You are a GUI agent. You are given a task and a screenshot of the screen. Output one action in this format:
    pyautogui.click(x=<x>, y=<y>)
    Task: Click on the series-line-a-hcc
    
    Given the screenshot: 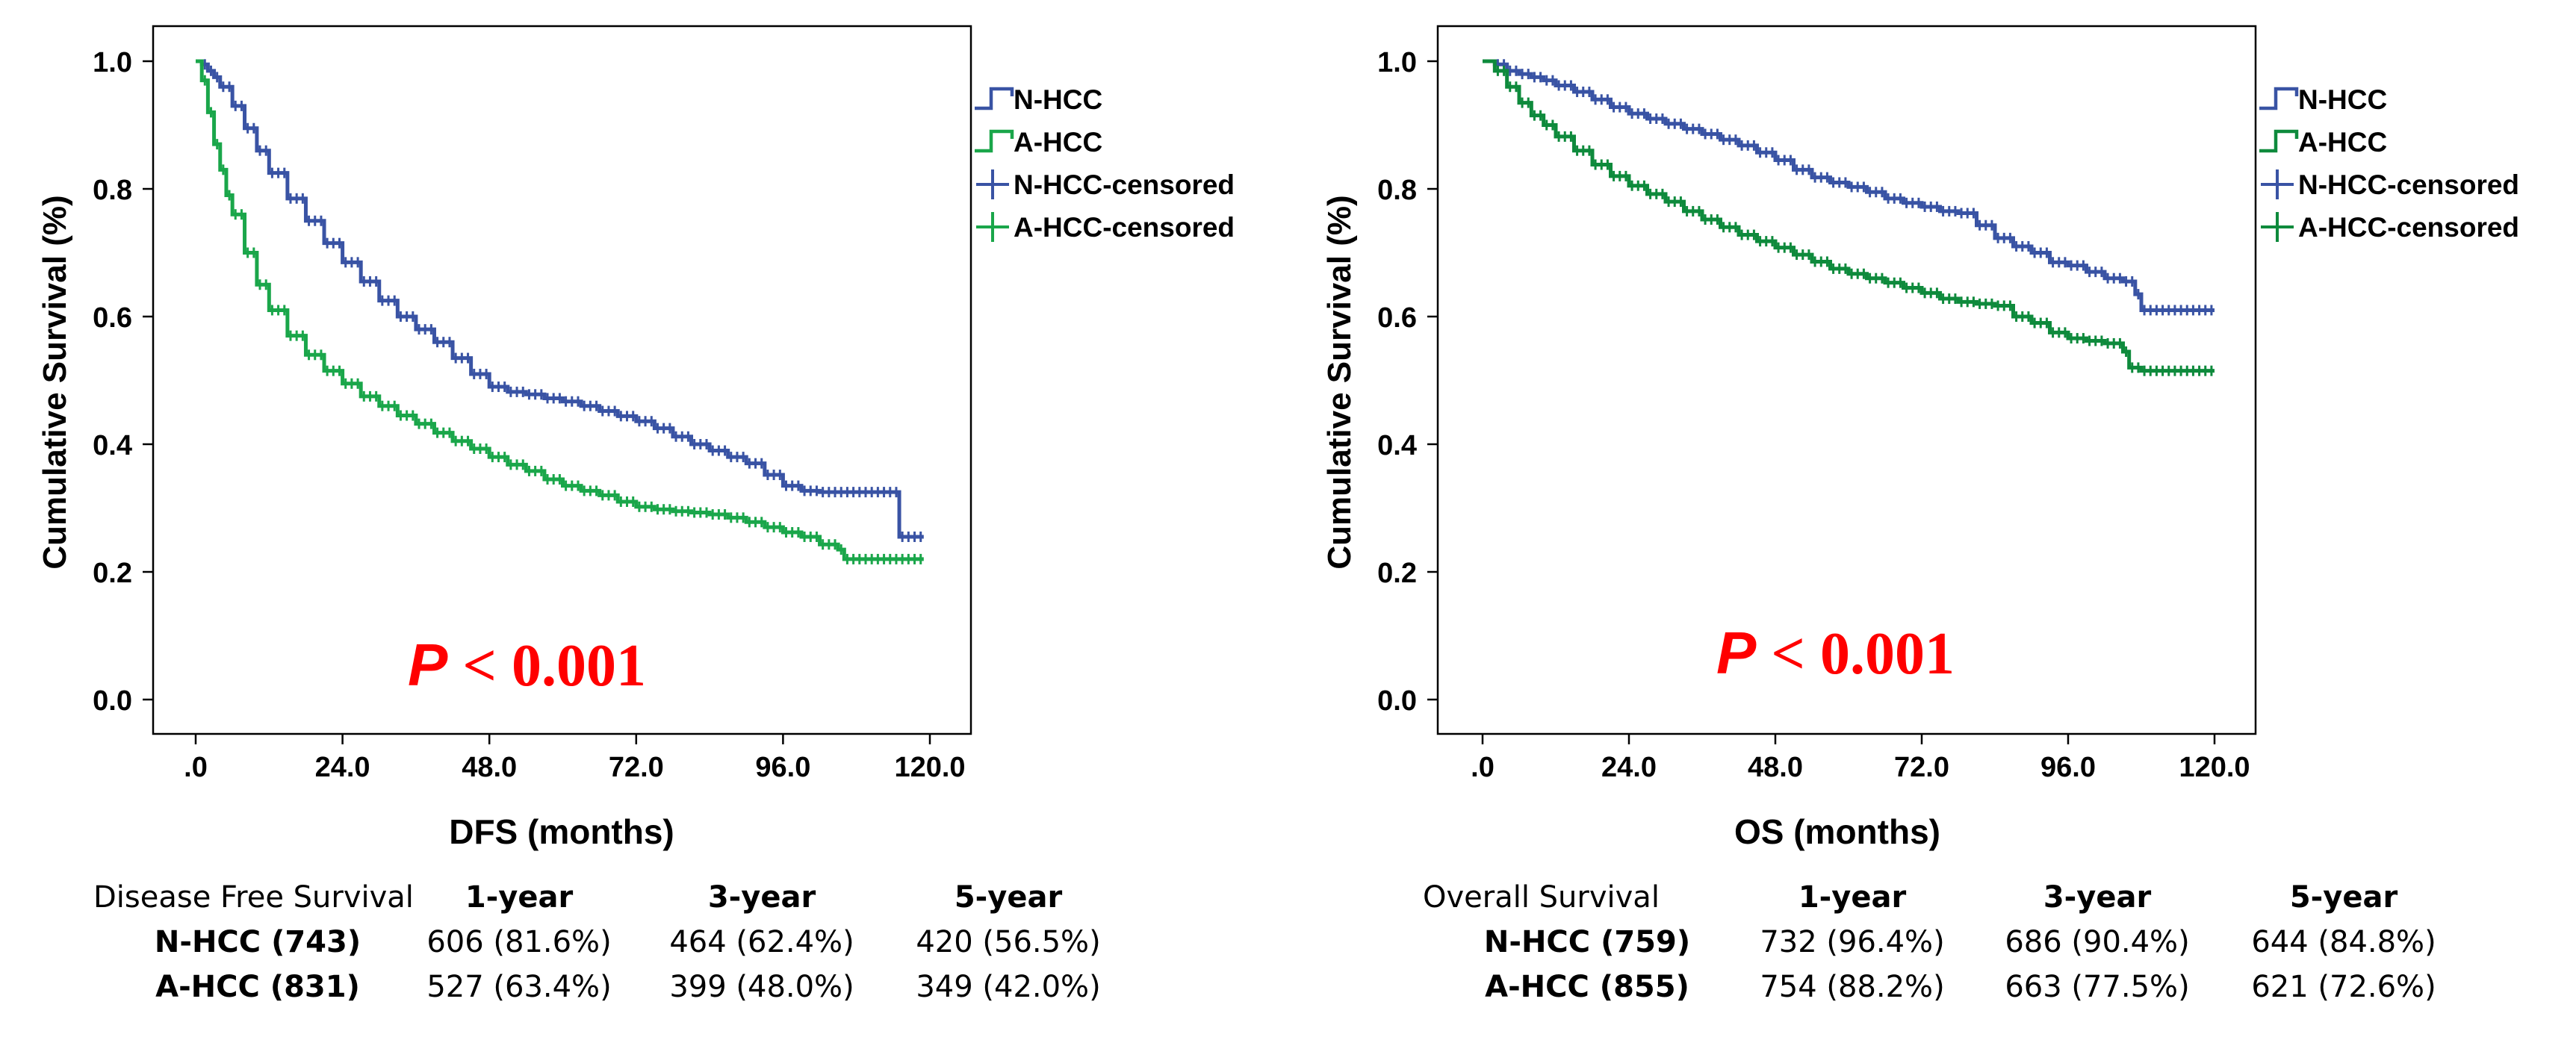 What is the action you would take?
    pyautogui.click(x=1849, y=216)
    